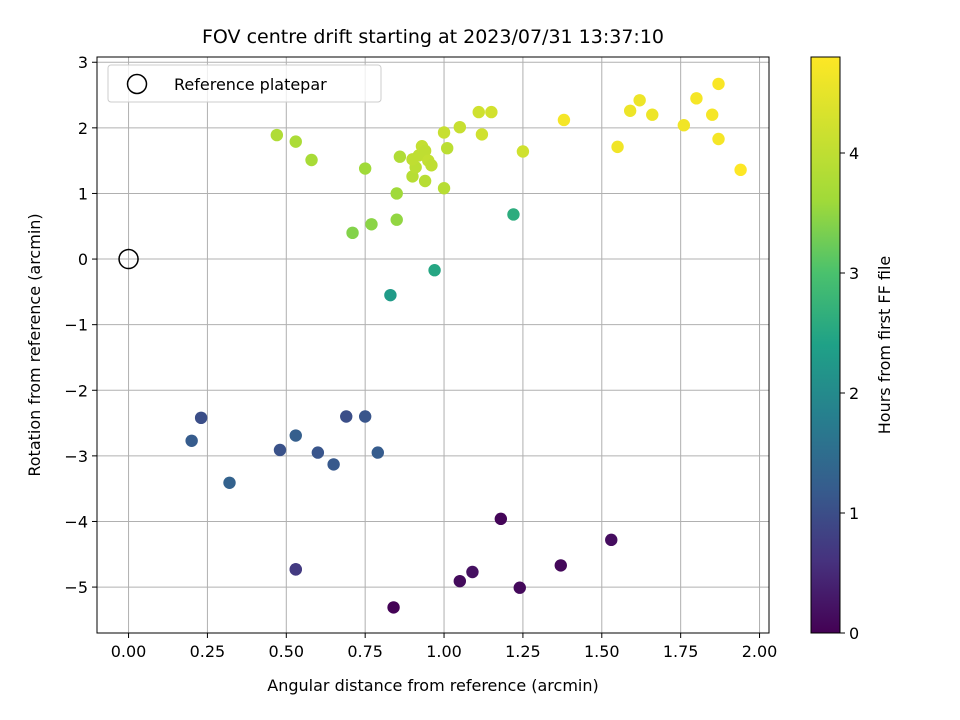  I want to click on colorbar-label: Hours from first FF file, so click(884, 345).